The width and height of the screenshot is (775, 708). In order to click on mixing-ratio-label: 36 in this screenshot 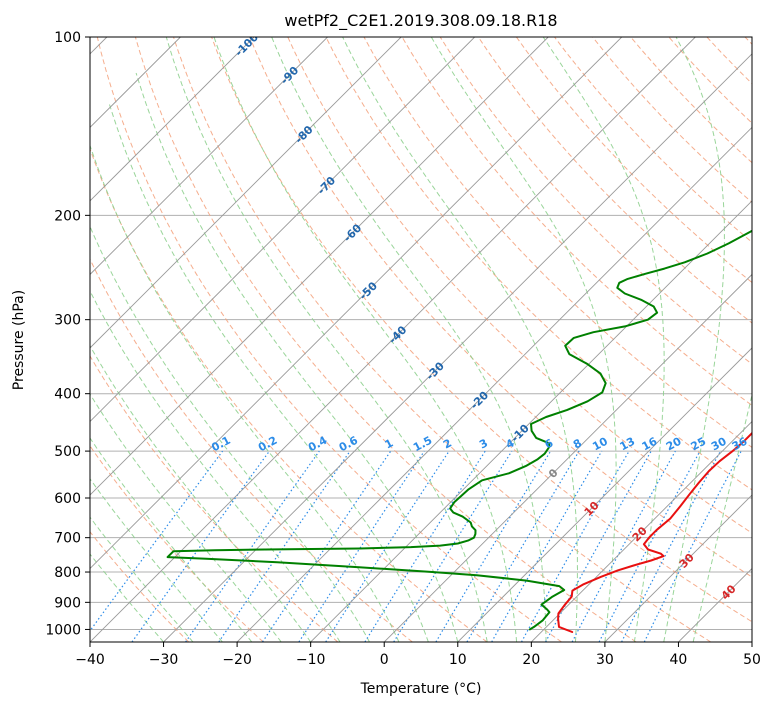, I will do `click(740, 444)`.